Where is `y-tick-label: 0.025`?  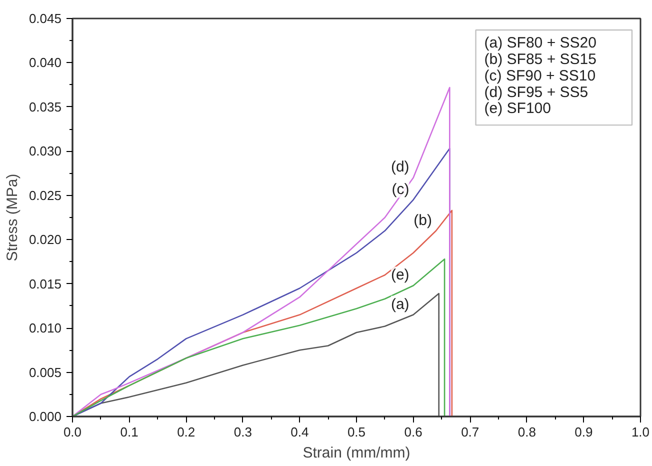 y-tick-label: 0.025 is located at coordinates (45, 195).